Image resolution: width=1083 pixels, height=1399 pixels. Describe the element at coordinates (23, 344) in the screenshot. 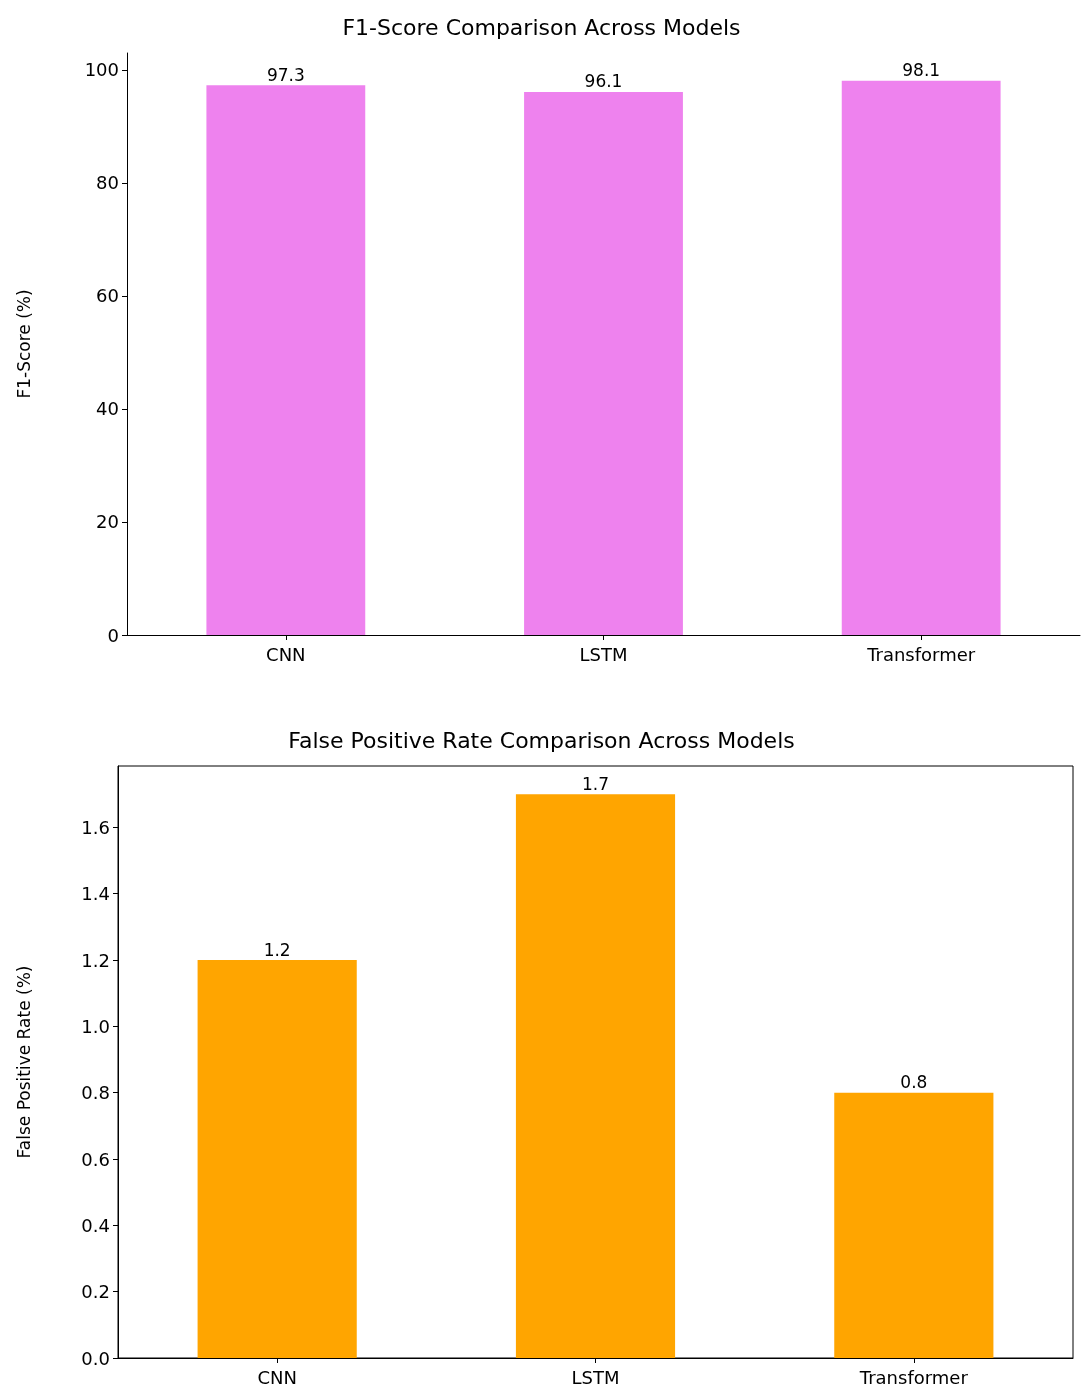

I see `y-axis-title: F1-Score (%)` at that location.